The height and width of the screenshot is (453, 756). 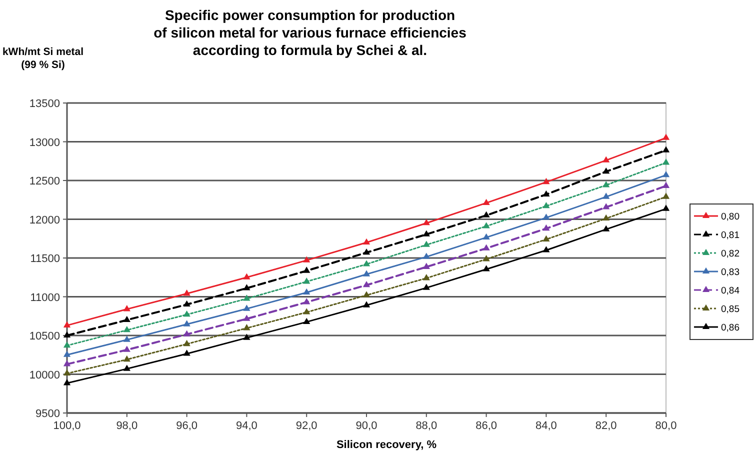 What do you see at coordinates (666, 426) in the screenshot?
I see `x-tick-label: 80,0` at bounding box center [666, 426].